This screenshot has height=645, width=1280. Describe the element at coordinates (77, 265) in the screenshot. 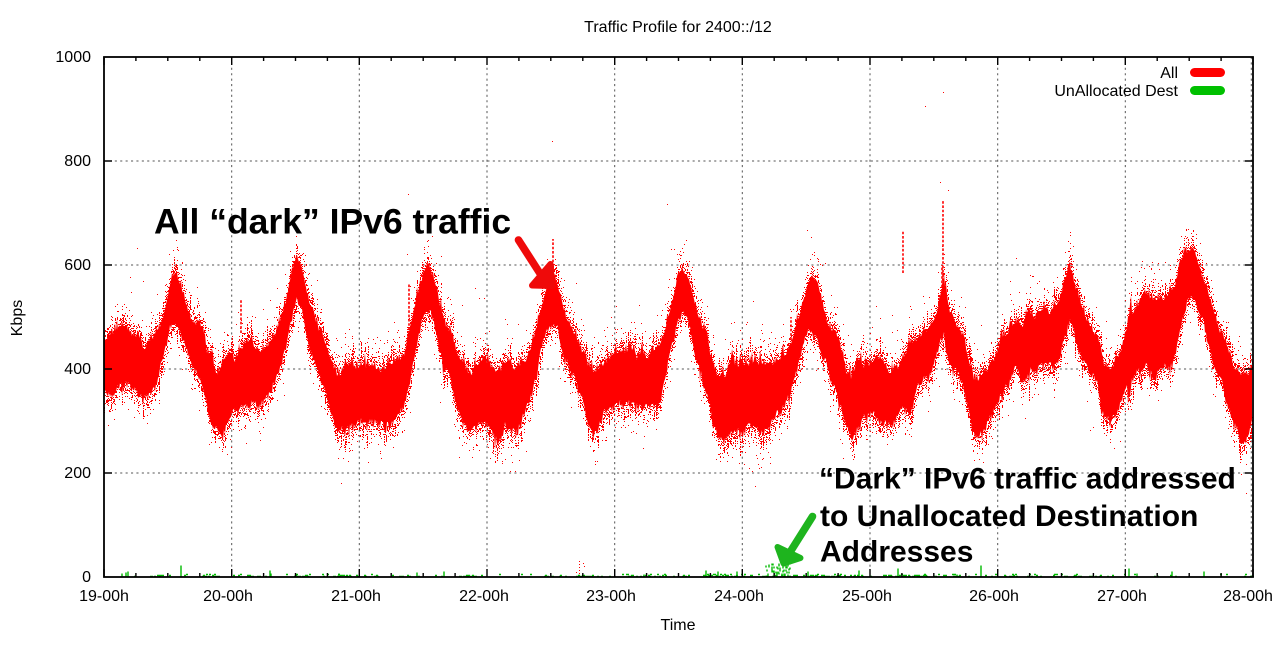

I see `svg-text: 600` at that location.